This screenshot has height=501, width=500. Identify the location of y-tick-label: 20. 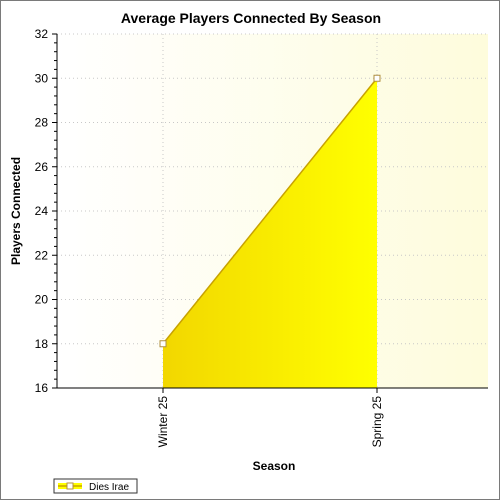
(42, 300).